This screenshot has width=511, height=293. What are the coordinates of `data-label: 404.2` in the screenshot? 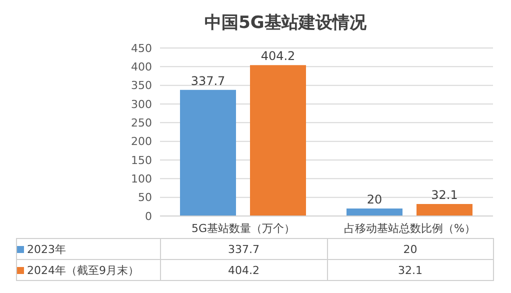 It's located at (278, 56).